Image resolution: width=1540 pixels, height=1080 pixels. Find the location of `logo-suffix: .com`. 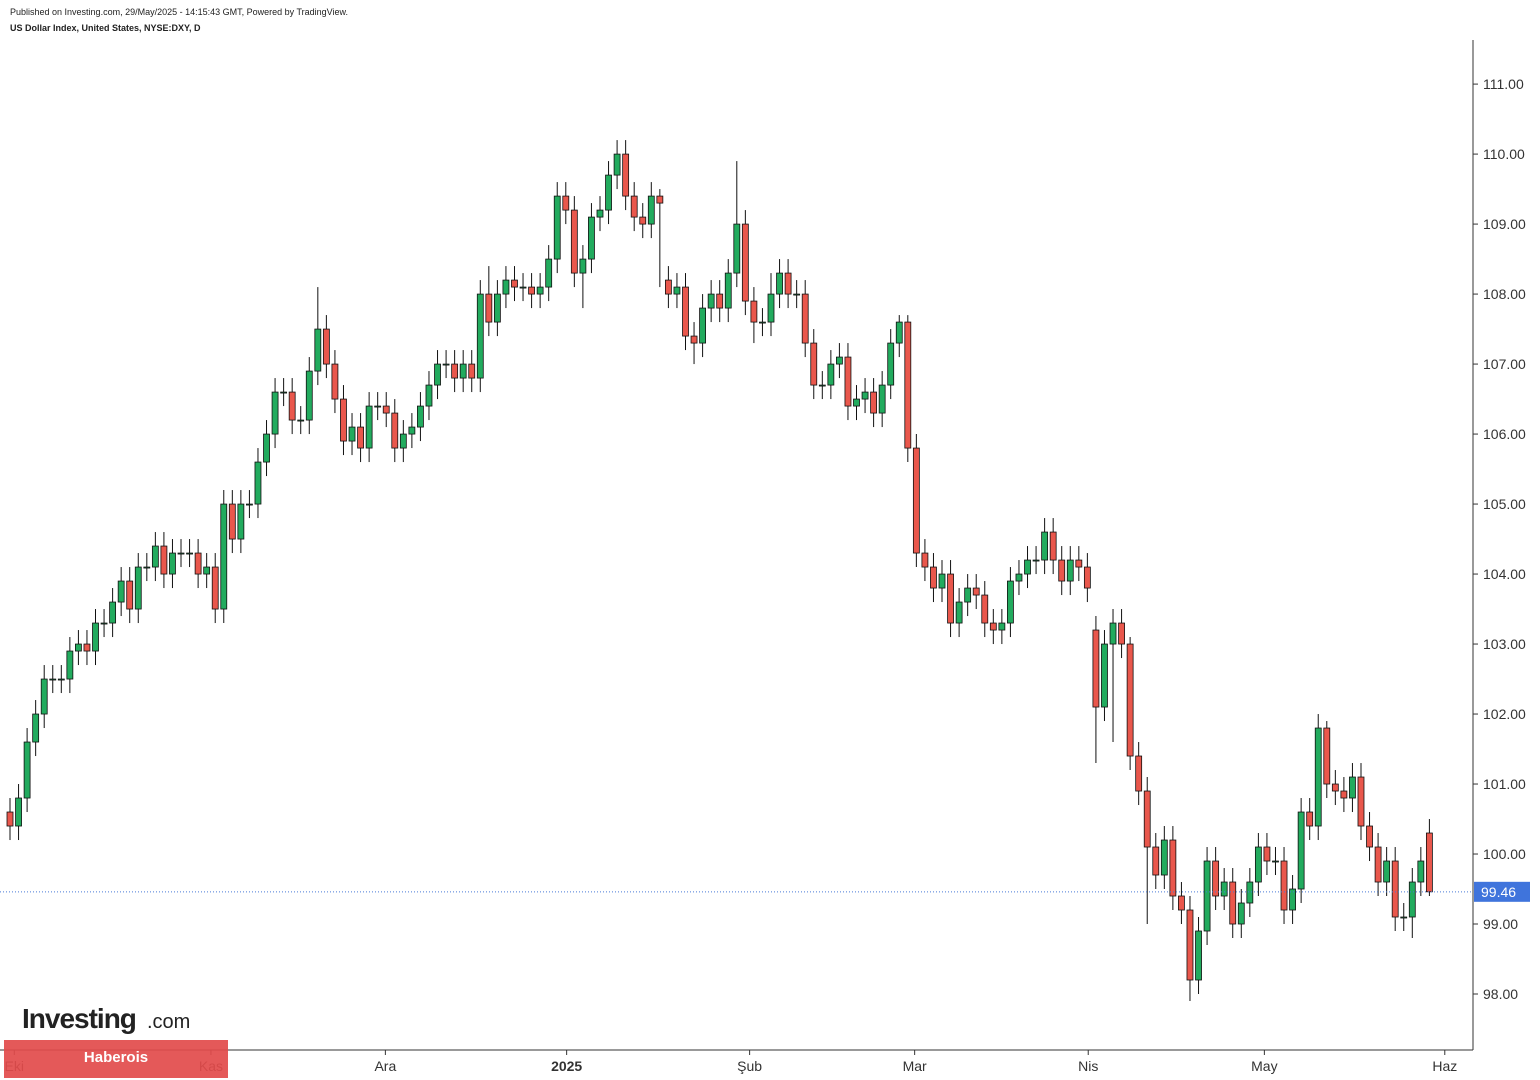

logo-suffix: .com is located at coordinates (168, 1022).